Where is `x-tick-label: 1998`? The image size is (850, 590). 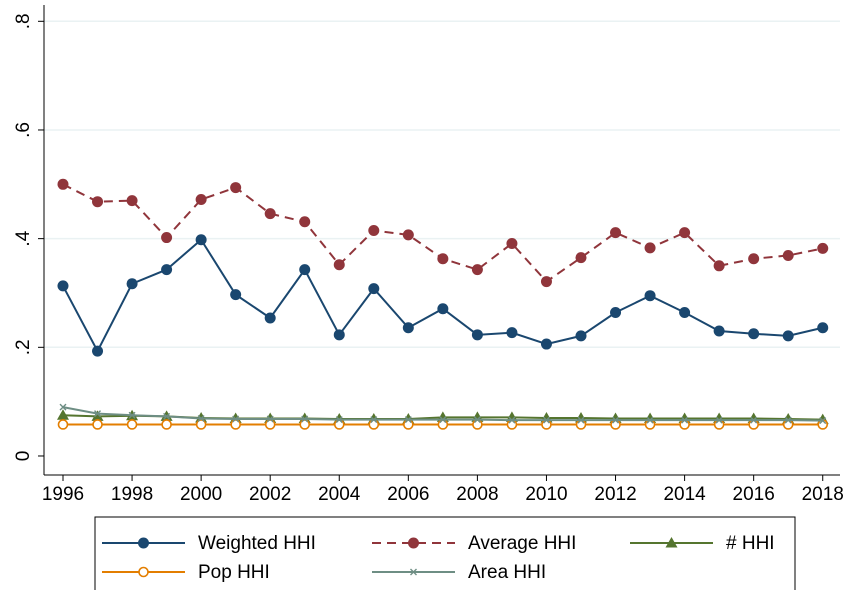
x-tick-label: 1998 is located at coordinates (132, 494).